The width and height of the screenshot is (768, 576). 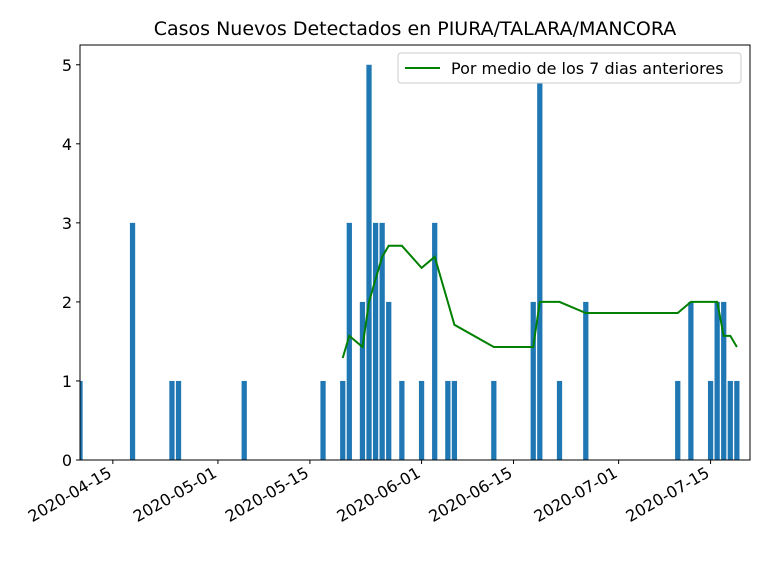 I want to click on x-tick-label: 2020-07-15, so click(x=668, y=494).